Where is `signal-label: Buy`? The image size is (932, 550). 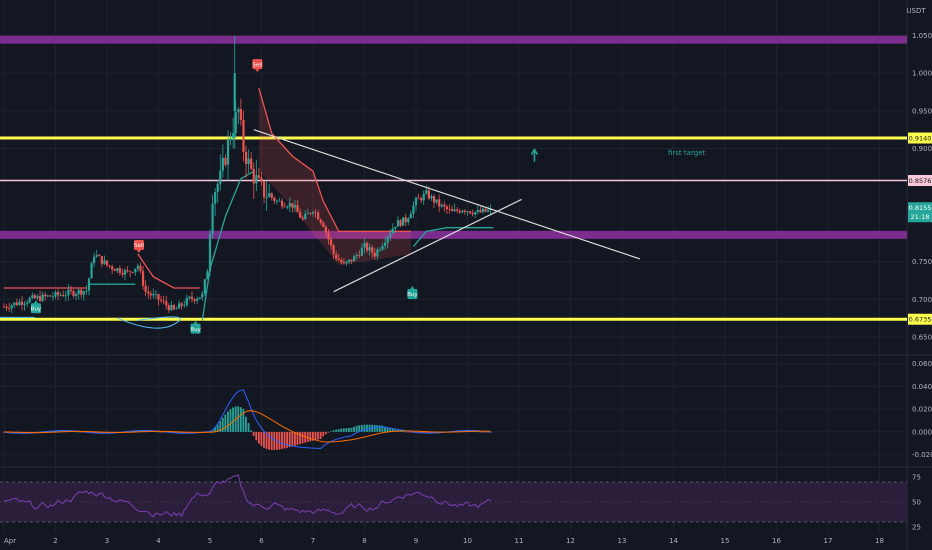 signal-label: Buy is located at coordinates (412, 295).